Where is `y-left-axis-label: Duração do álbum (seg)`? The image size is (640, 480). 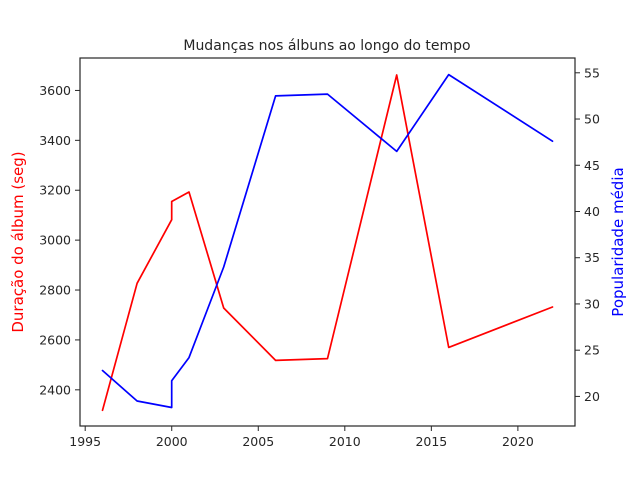 y-left-axis-label: Duração do álbum (seg) is located at coordinates (18, 241).